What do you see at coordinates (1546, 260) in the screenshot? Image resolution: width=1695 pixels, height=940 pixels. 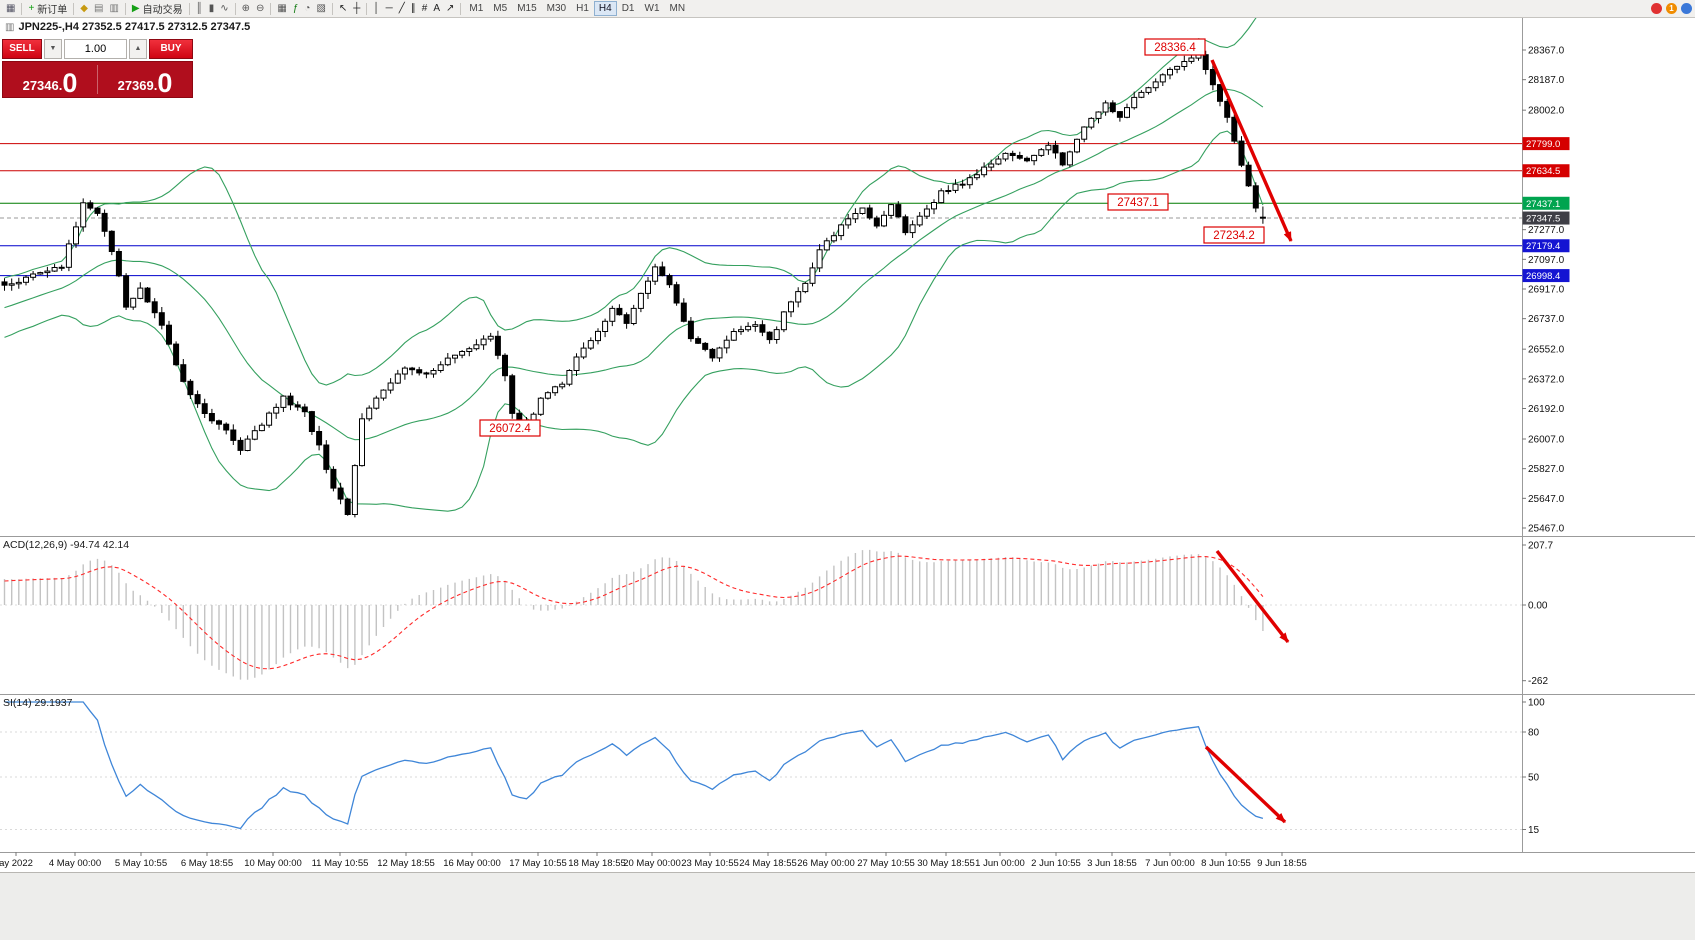 I see `price-tick-label: 27097.0` at bounding box center [1546, 260].